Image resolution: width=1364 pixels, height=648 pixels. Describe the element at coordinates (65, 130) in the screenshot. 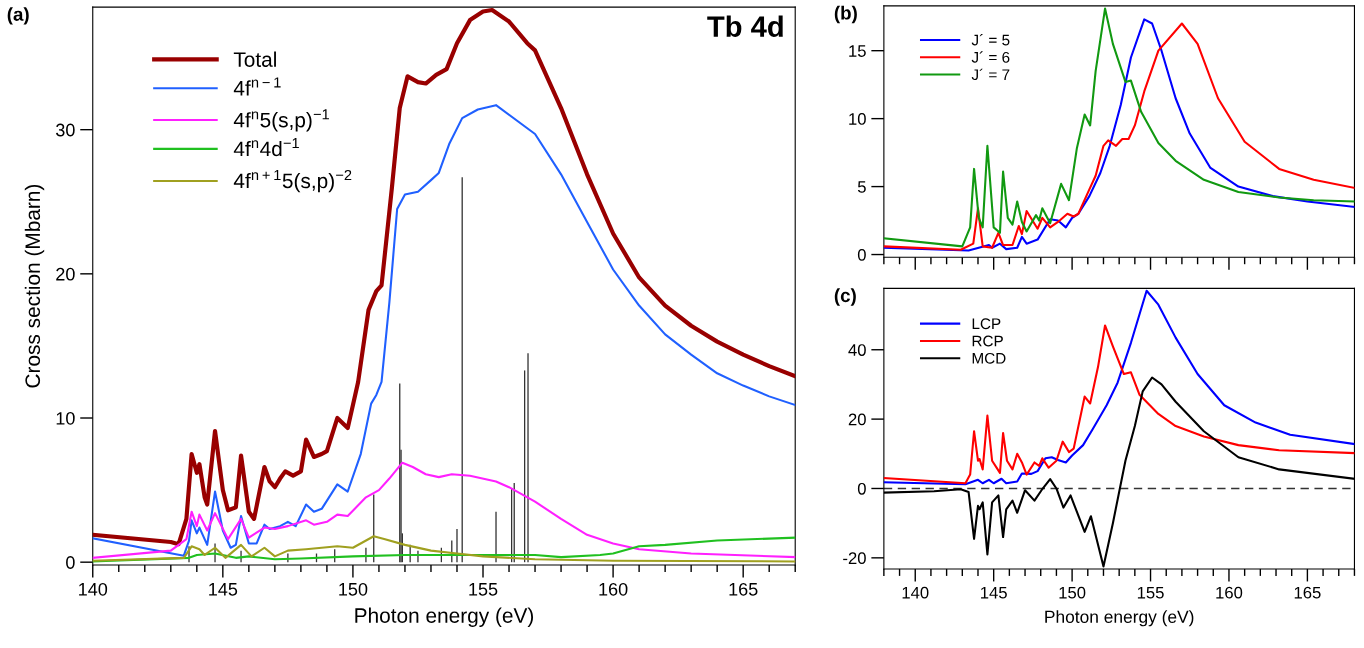

I see `y-tick-label: 30` at that location.